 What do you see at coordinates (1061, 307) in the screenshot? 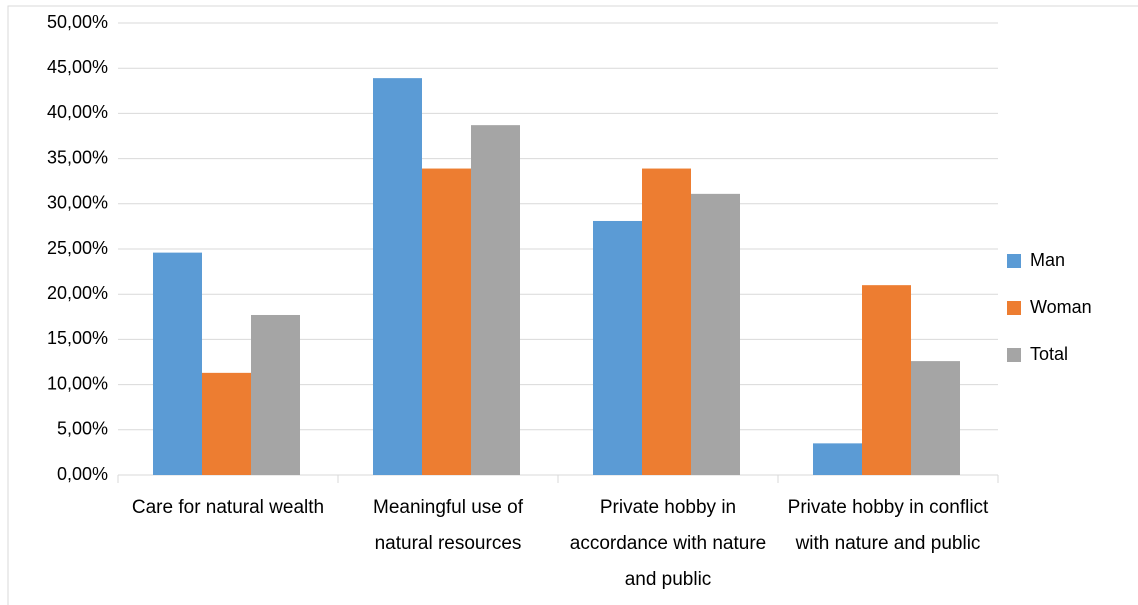
I see `legend-label: Woman` at bounding box center [1061, 307].